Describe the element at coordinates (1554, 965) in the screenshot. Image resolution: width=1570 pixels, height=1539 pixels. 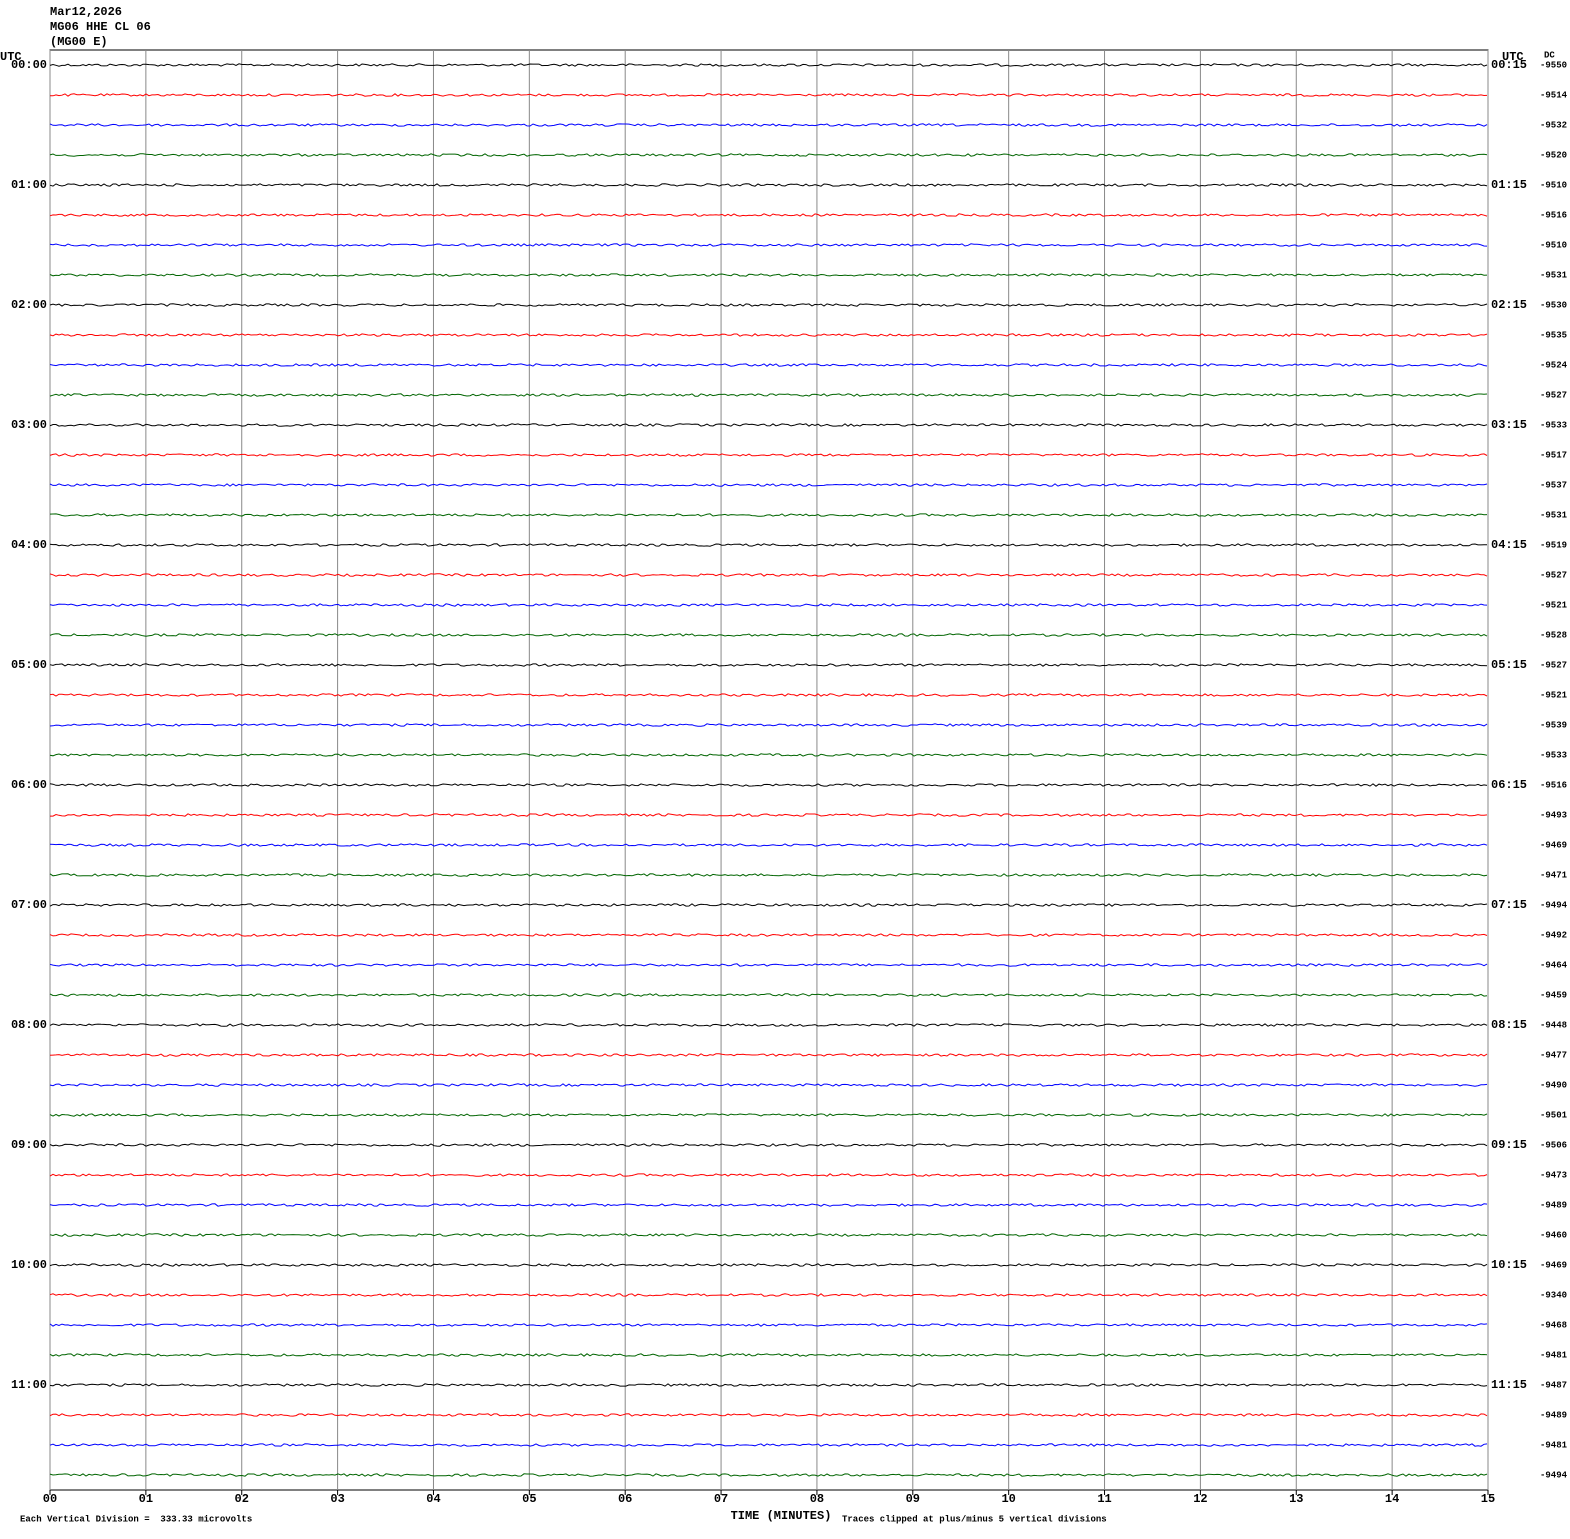
I see `dc-value: -9464` at that location.